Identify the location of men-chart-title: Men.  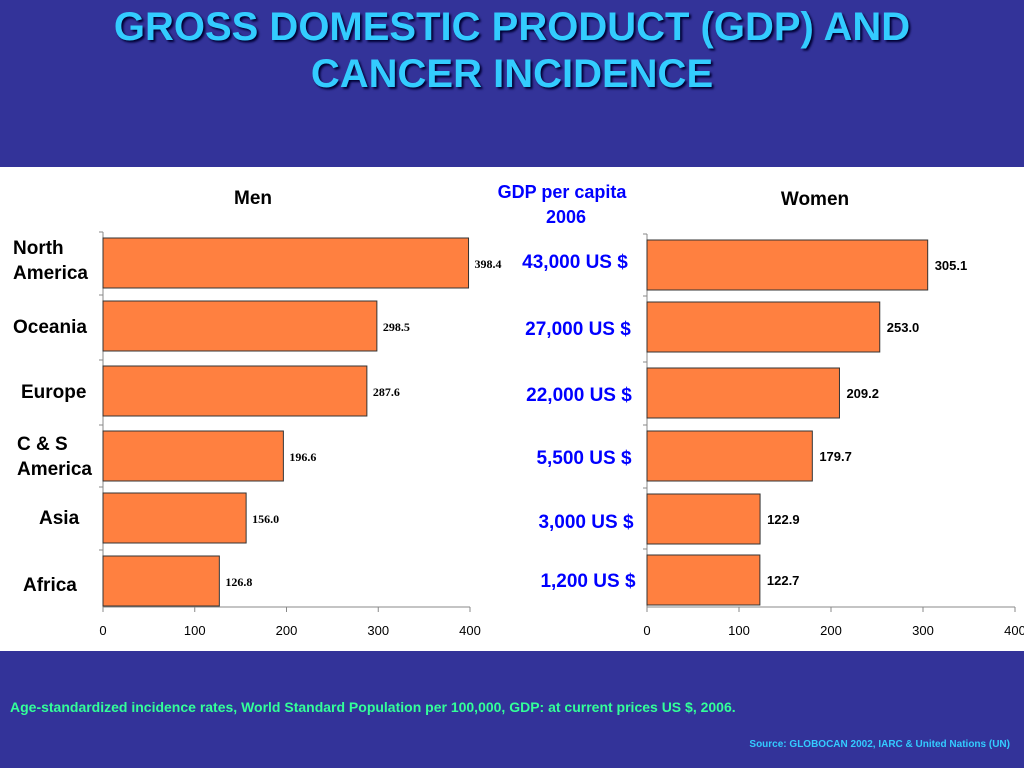
(253, 198).